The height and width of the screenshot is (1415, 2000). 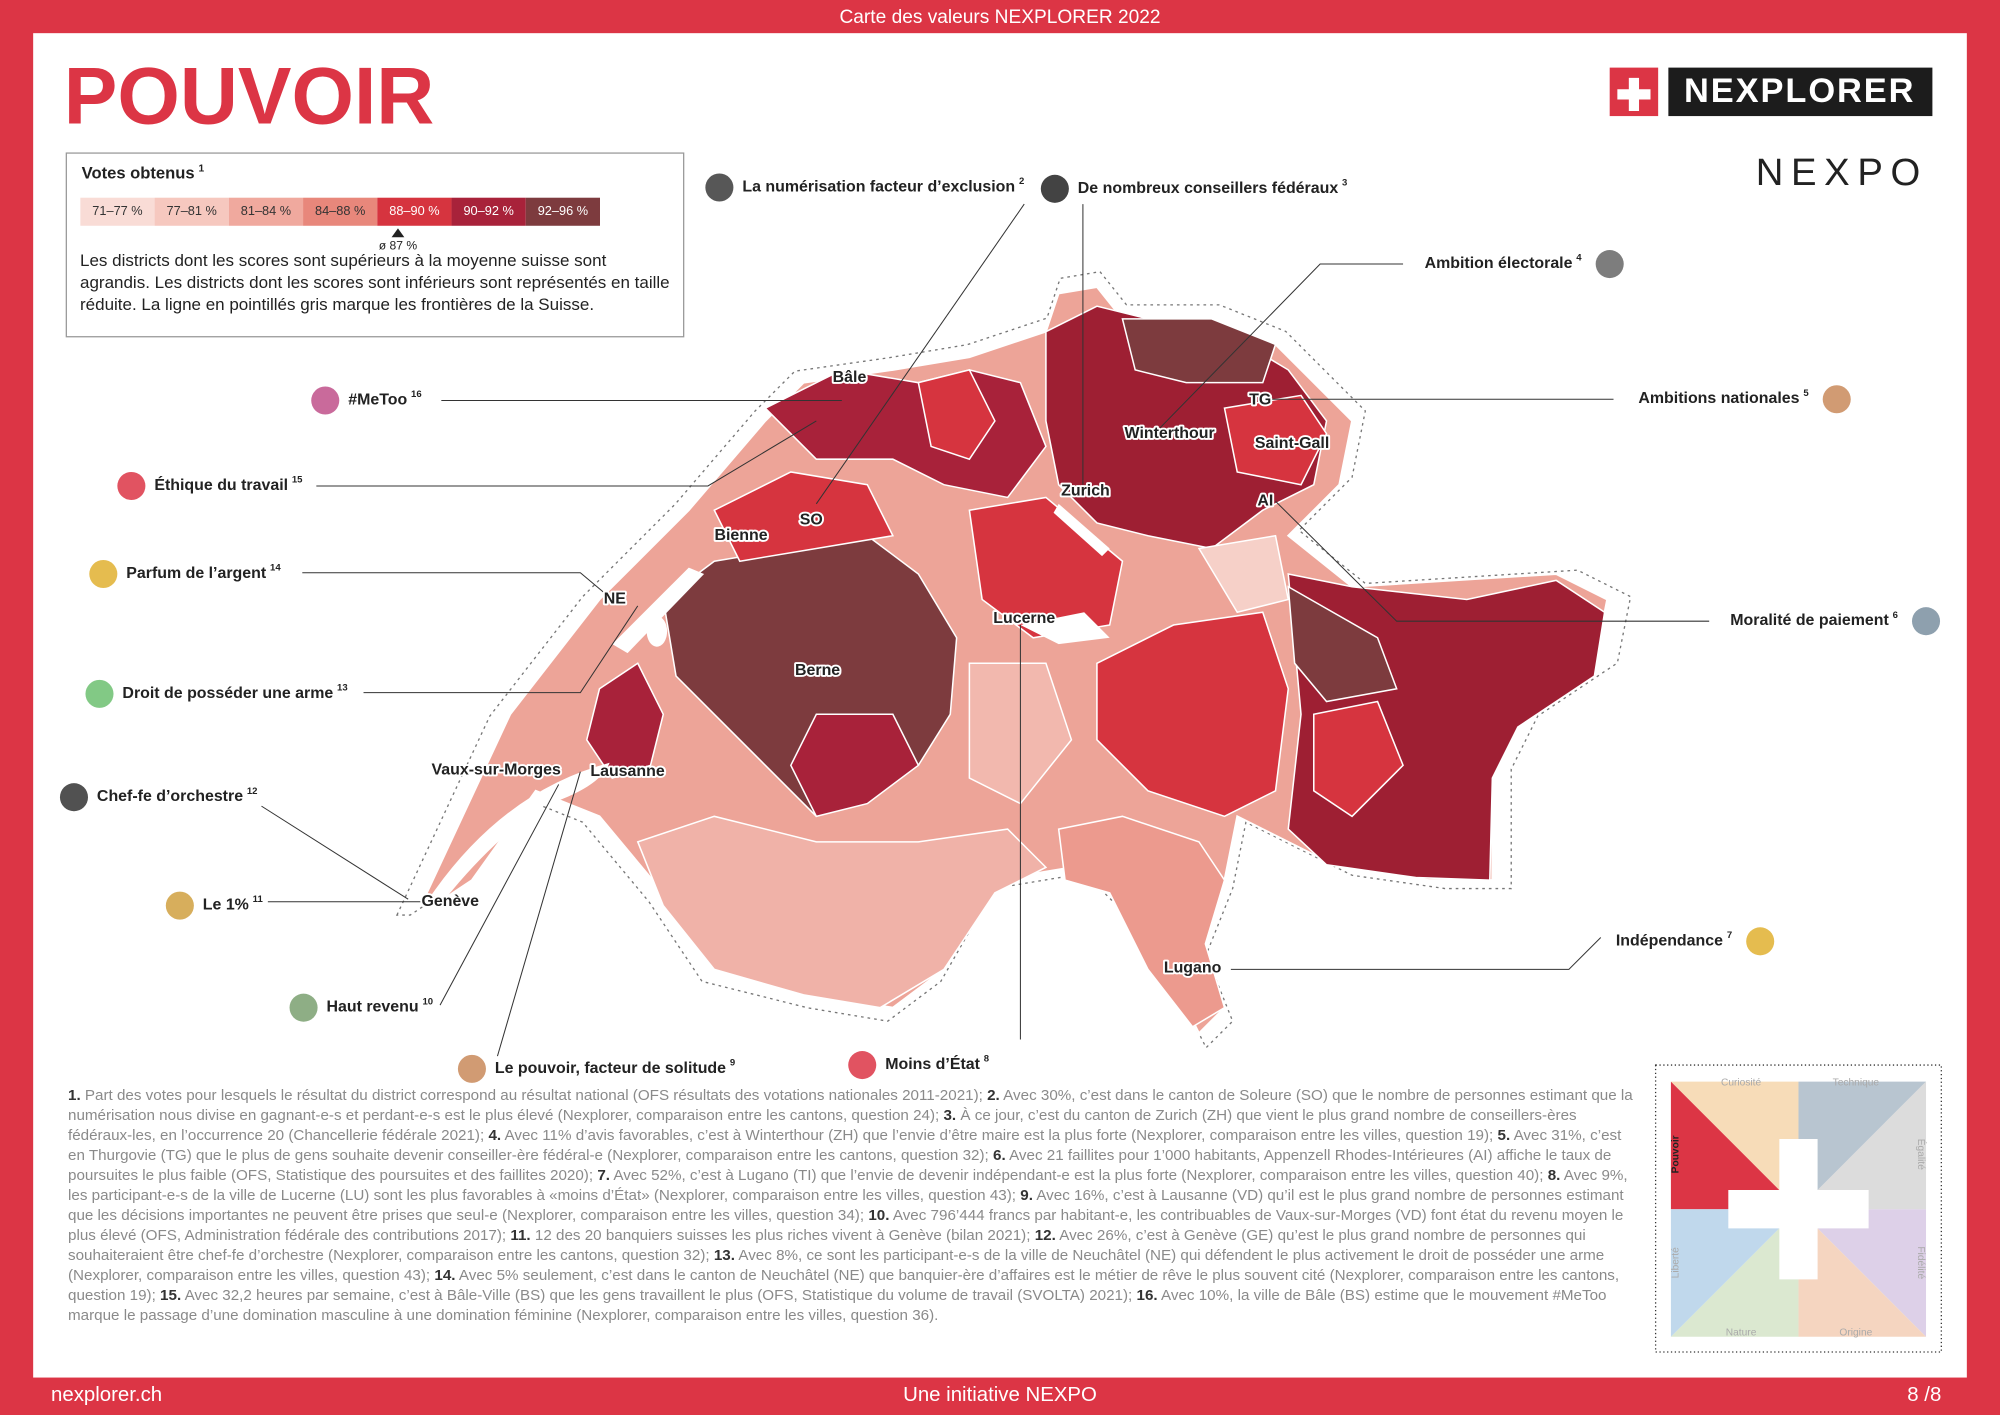 I want to click on callout-note: 5, so click(x=1806, y=392).